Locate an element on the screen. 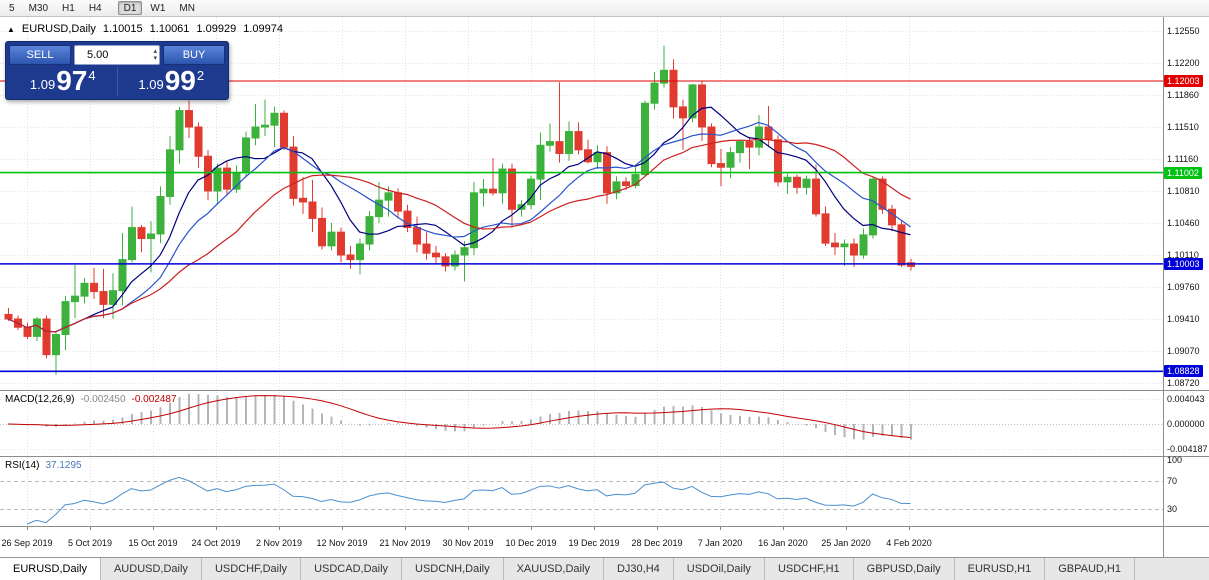  sell-price-pip: 4 is located at coordinates (92, 75).